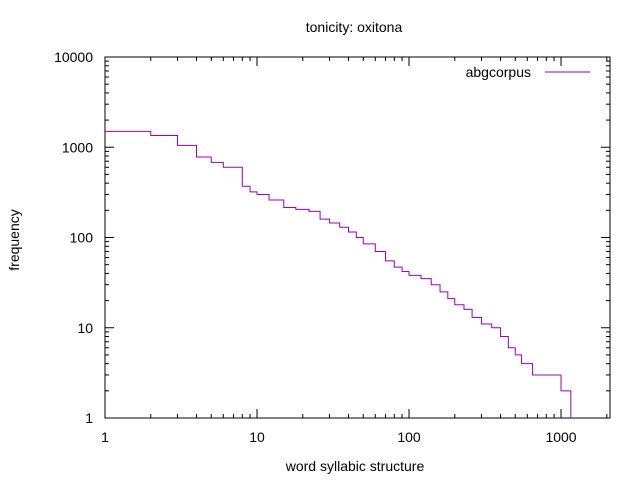  I want to click on y-axis-label: frequency, so click(14, 239).